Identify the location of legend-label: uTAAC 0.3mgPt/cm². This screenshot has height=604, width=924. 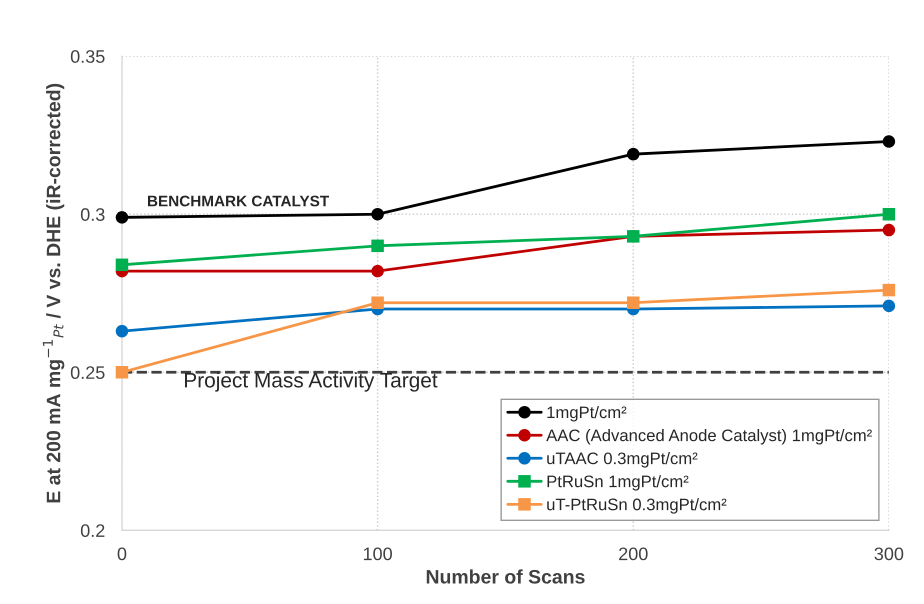
(622, 460).